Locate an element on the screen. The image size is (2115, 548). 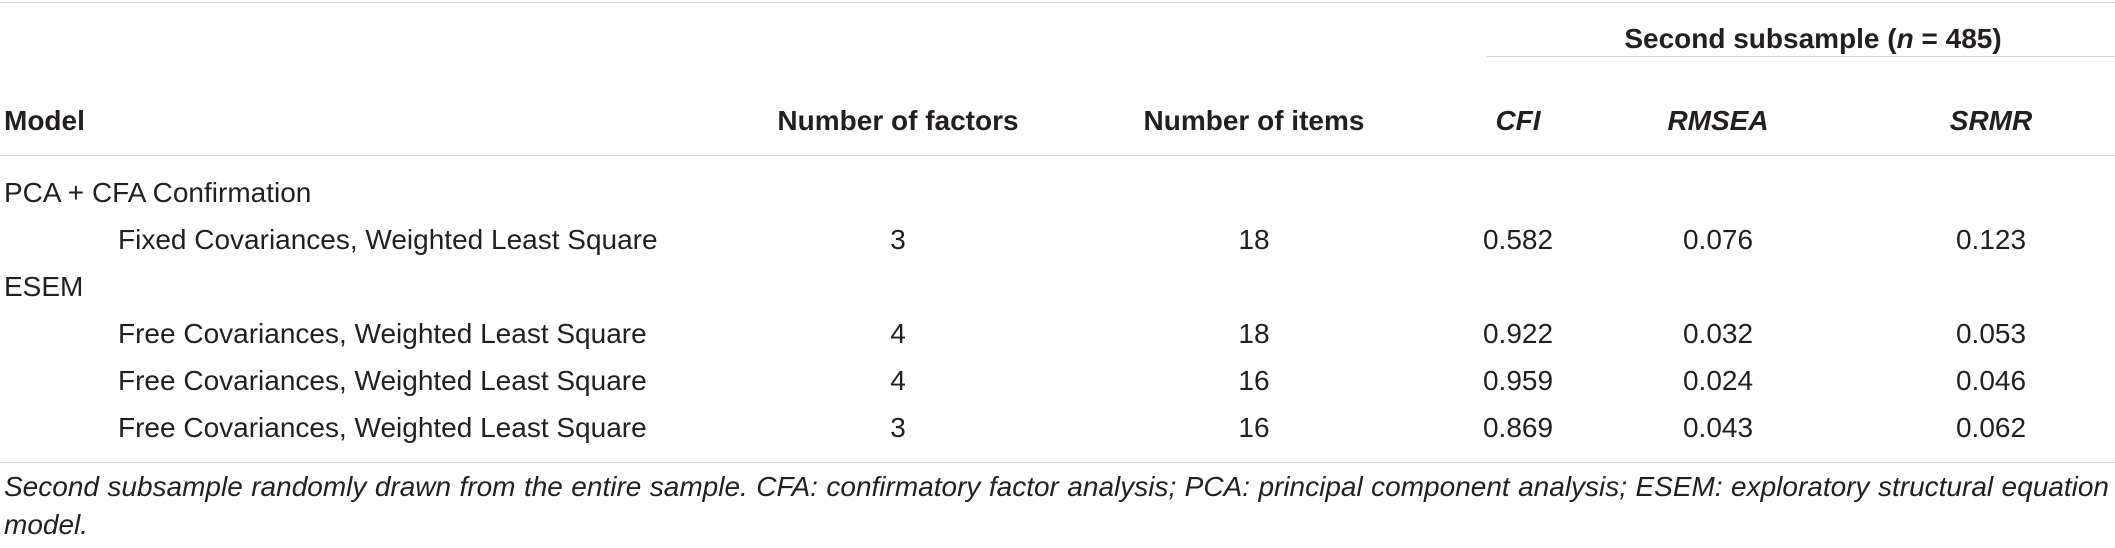
row-cfi: 0.869 is located at coordinates (1518, 427).